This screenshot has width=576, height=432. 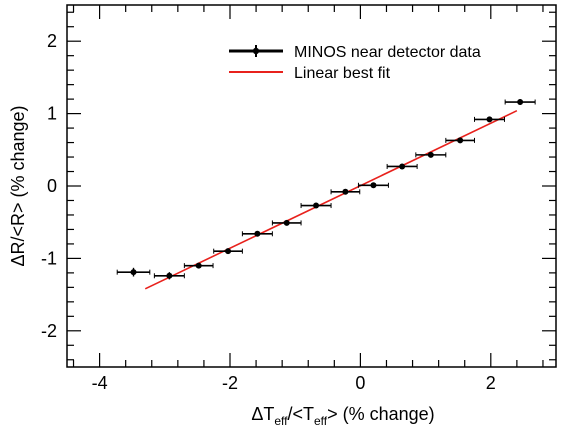 What do you see at coordinates (18, 185) in the screenshot?
I see `y-axis-title: ΔR/<R> (% change)` at bounding box center [18, 185].